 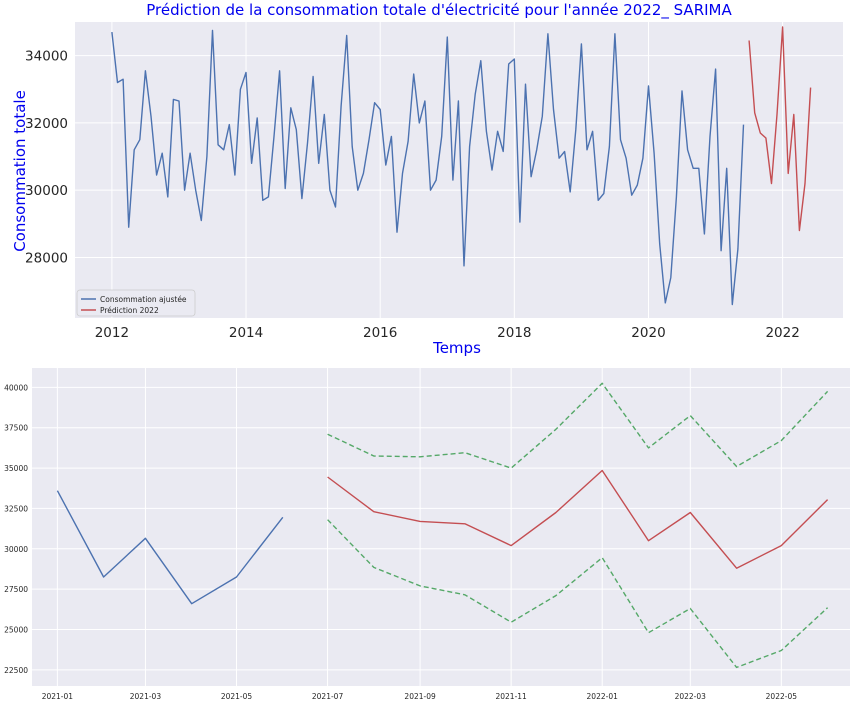 What do you see at coordinates (514, 333) in the screenshot?
I see `x-tick-label: 2018` at bounding box center [514, 333].